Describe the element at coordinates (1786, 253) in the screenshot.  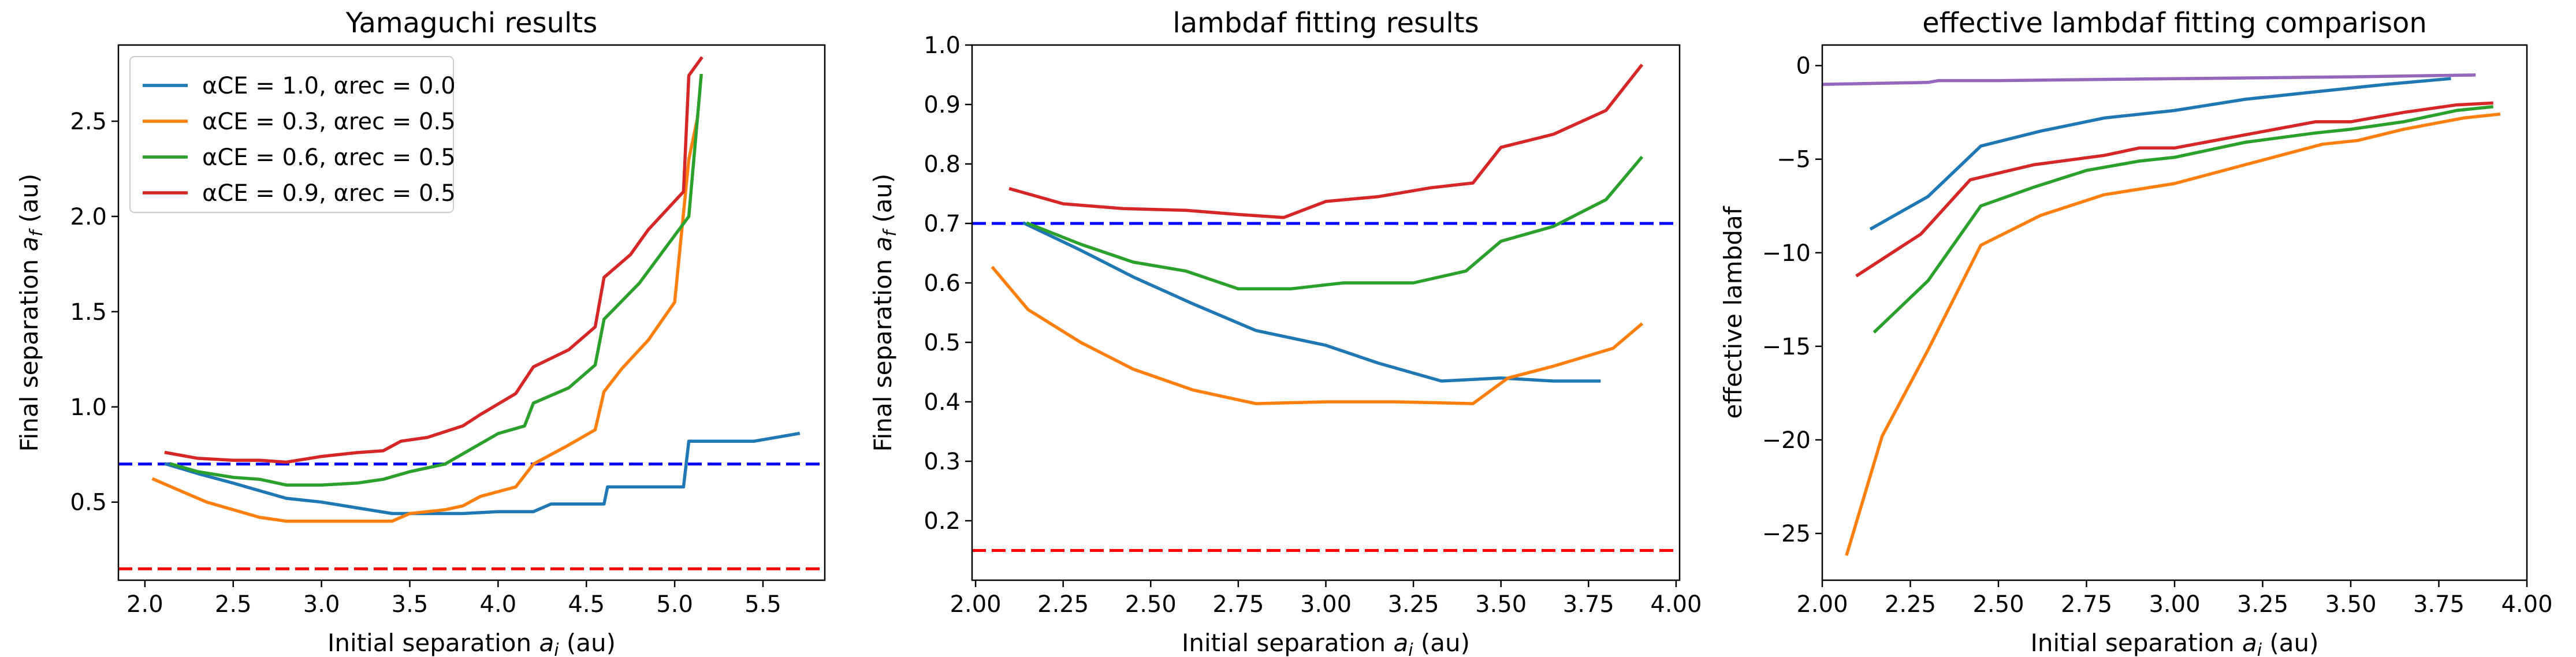
I see `y-tick-label: −10` at that location.